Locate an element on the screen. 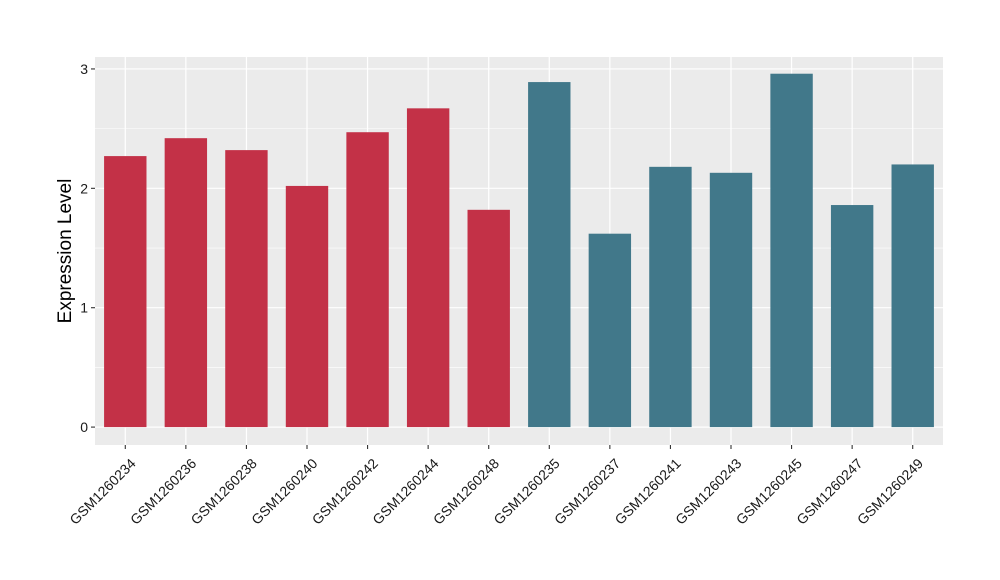 Image resolution: width=1000 pixels, height=580 pixels. y-tick-label: 2 is located at coordinates (84, 188).